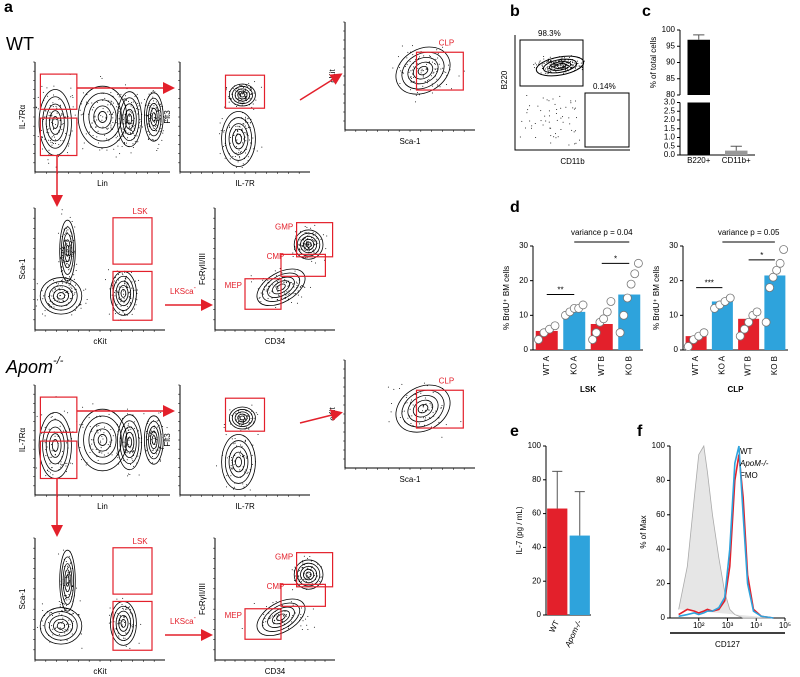 This screenshot has width=800, height=677. What do you see at coordinates (141, 541) in the screenshot?
I see `gate-label: LSK` at bounding box center [141, 541].